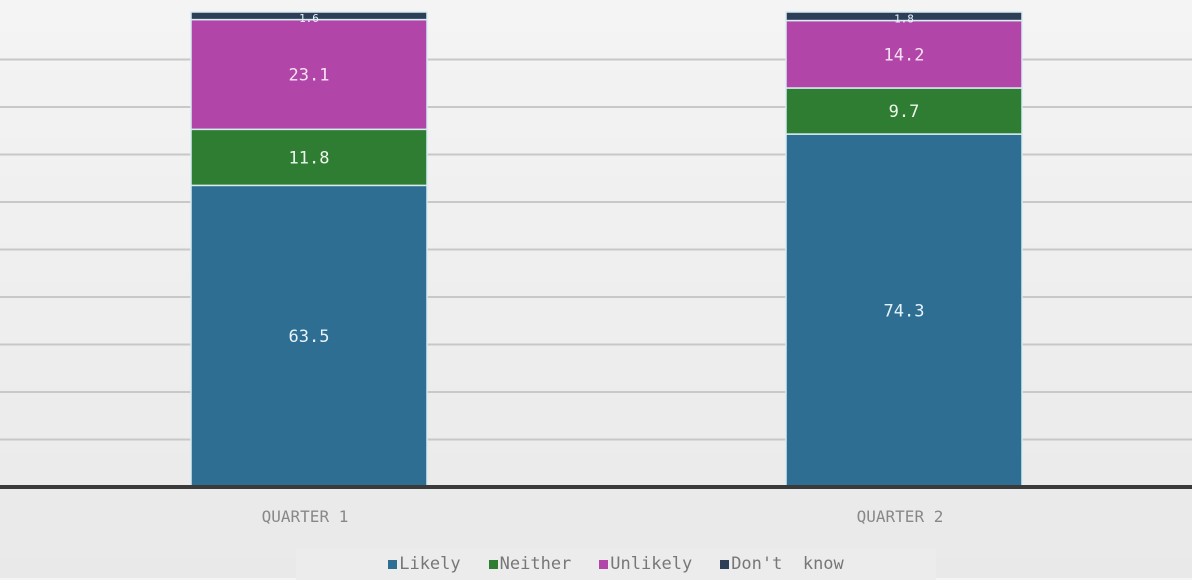 Image resolution: width=1192 pixels, height=580 pixels. I want to click on data-label: 9.7, so click(904, 112).